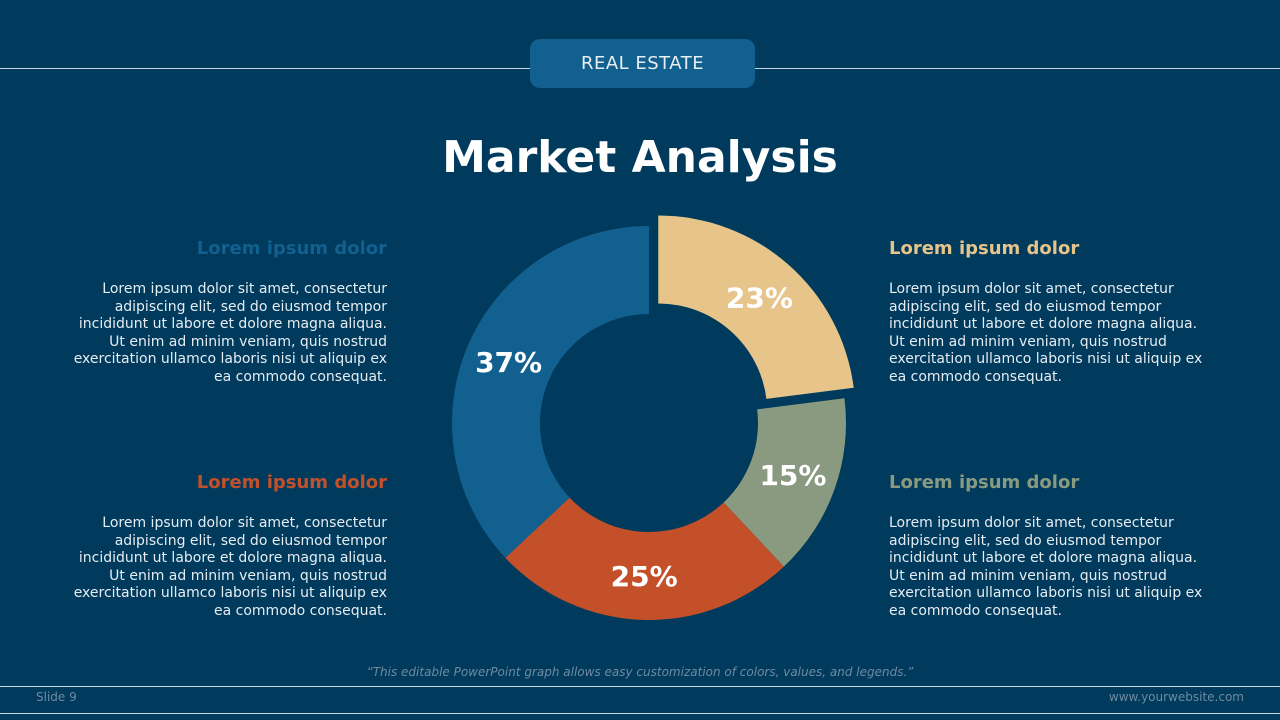  Describe the element at coordinates (642, 63) in the screenshot. I see `category-tag: REAL ESTATE` at that location.